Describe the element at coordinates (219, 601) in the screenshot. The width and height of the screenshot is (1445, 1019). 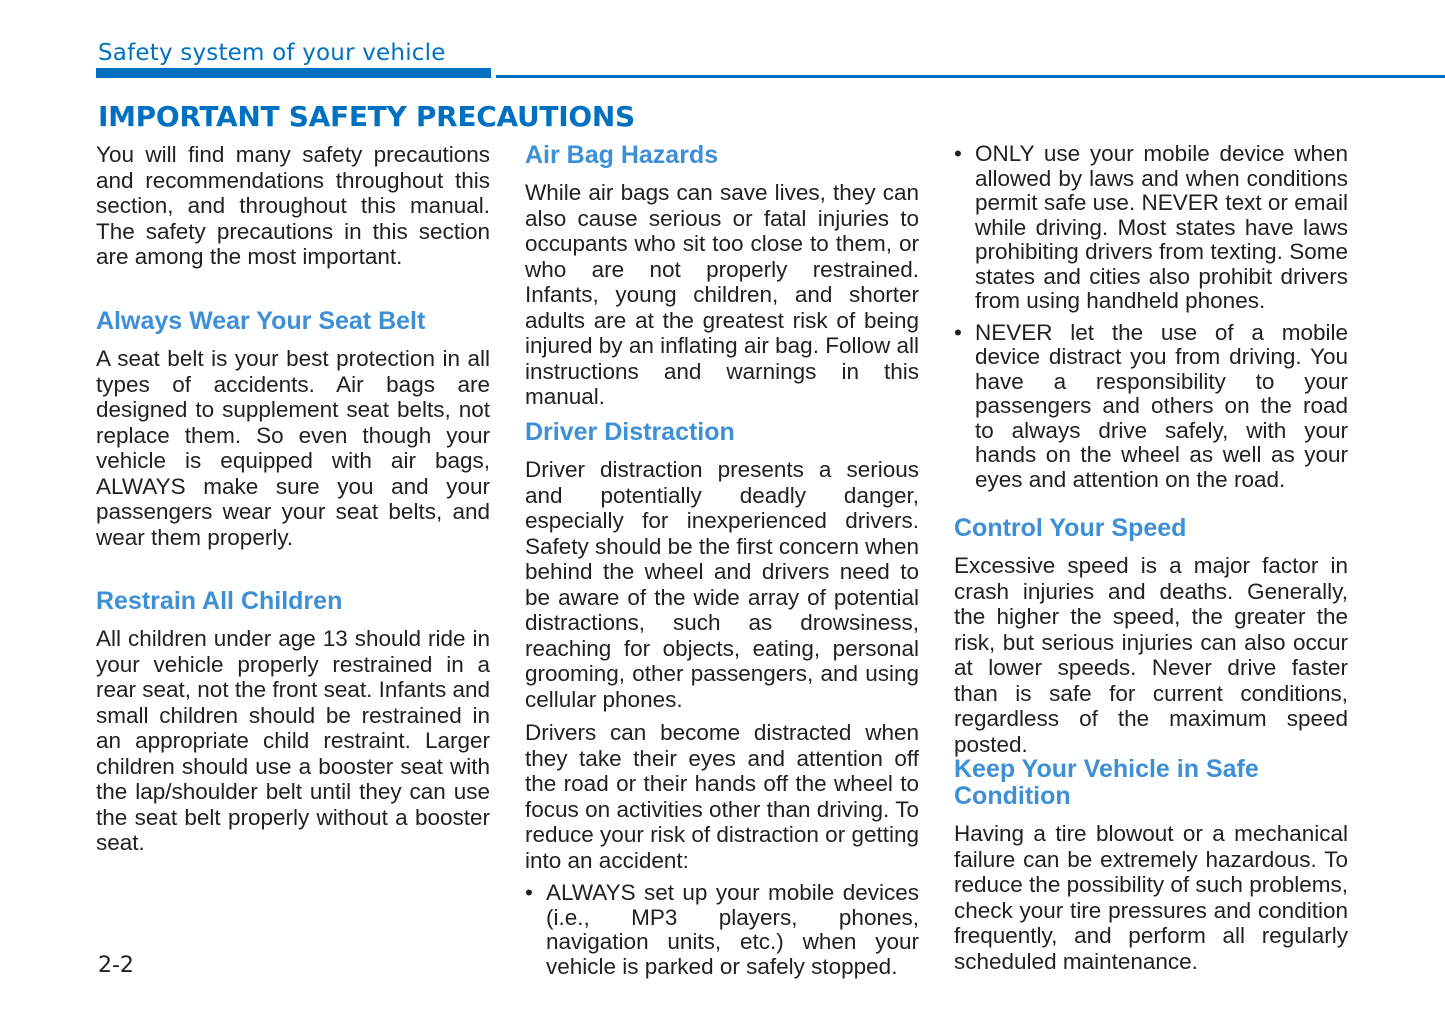
I see `section-heading: Restrain All Children` at that location.